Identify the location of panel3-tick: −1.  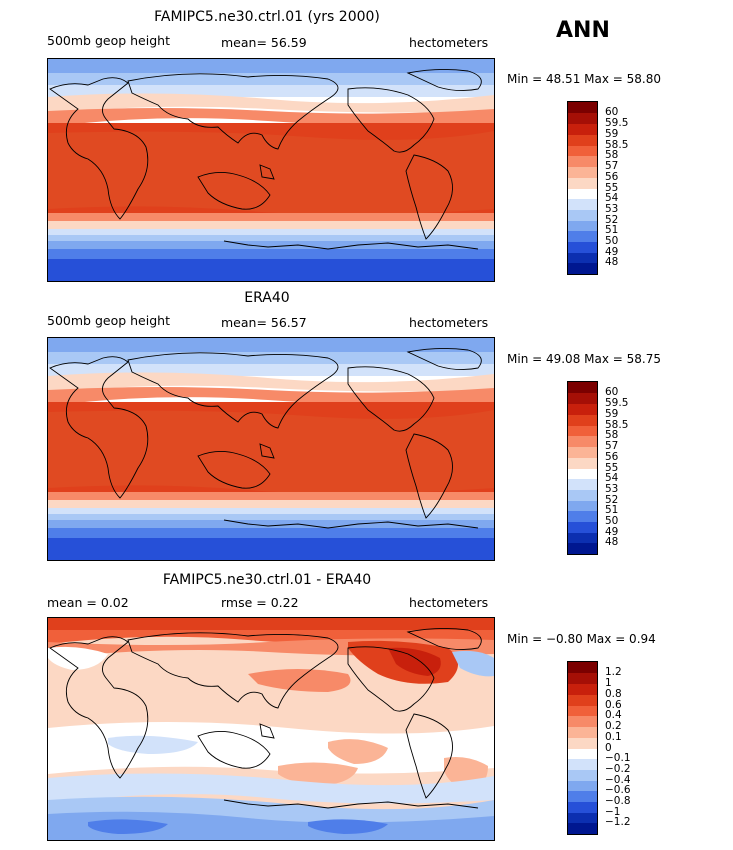
(613, 812).